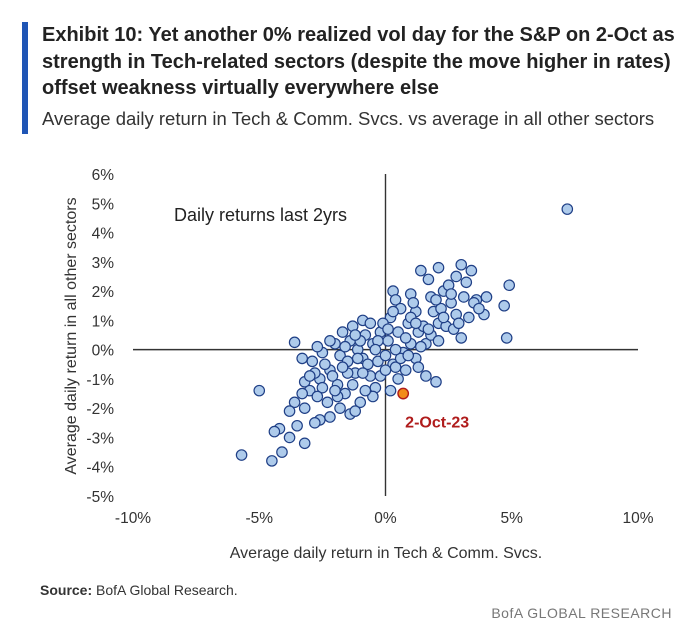 This screenshot has height=635, width=700. What do you see at coordinates (259, 518) in the screenshot?
I see `x-tick-label: -5%` at bounding box center [259, 518].